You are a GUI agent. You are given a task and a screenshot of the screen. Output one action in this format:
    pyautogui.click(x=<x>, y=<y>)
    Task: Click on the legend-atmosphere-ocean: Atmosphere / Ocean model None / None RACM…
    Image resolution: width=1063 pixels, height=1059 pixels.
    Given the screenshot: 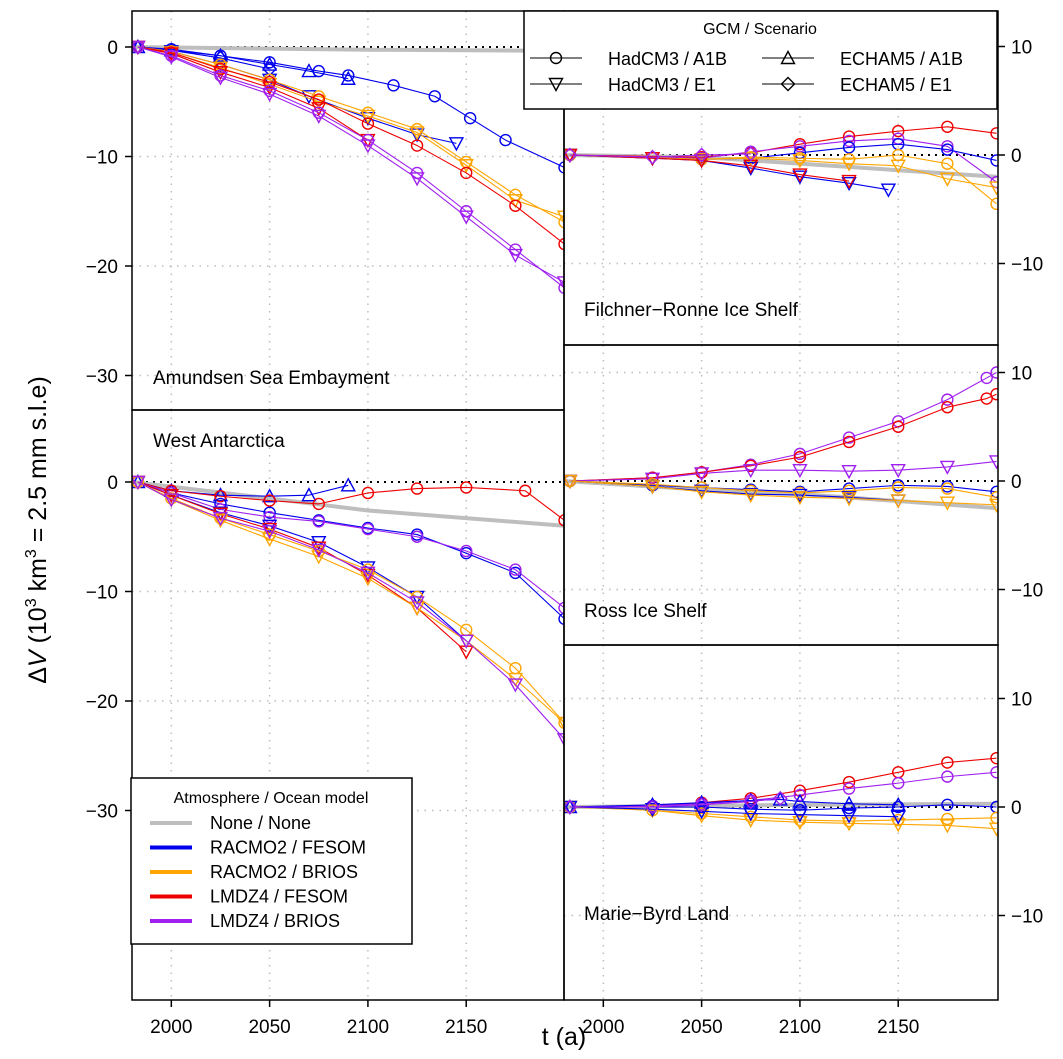 What is the action you would take?
    pyautogui.click(x=271, y=861)
    